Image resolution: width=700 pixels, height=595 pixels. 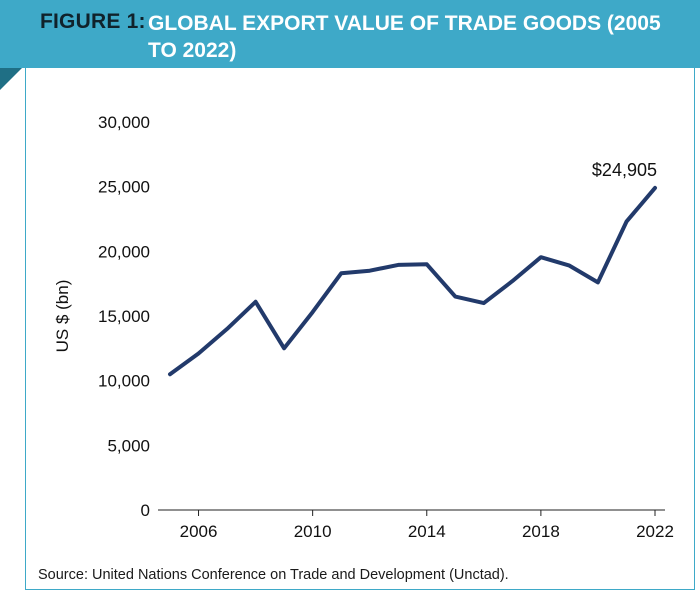 I want to click on figure-header, so click(x=350, y=34).